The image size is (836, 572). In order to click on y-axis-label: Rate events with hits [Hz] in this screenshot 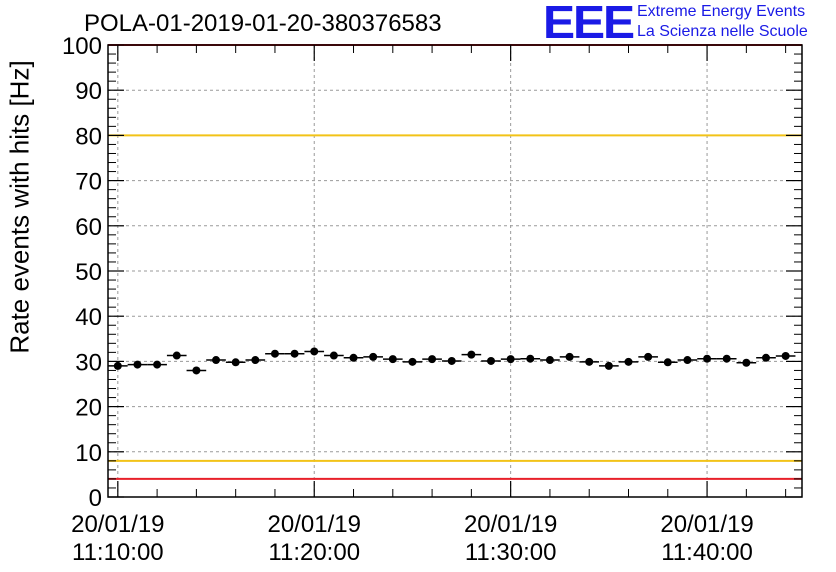, I will do `click(19, 207)`.